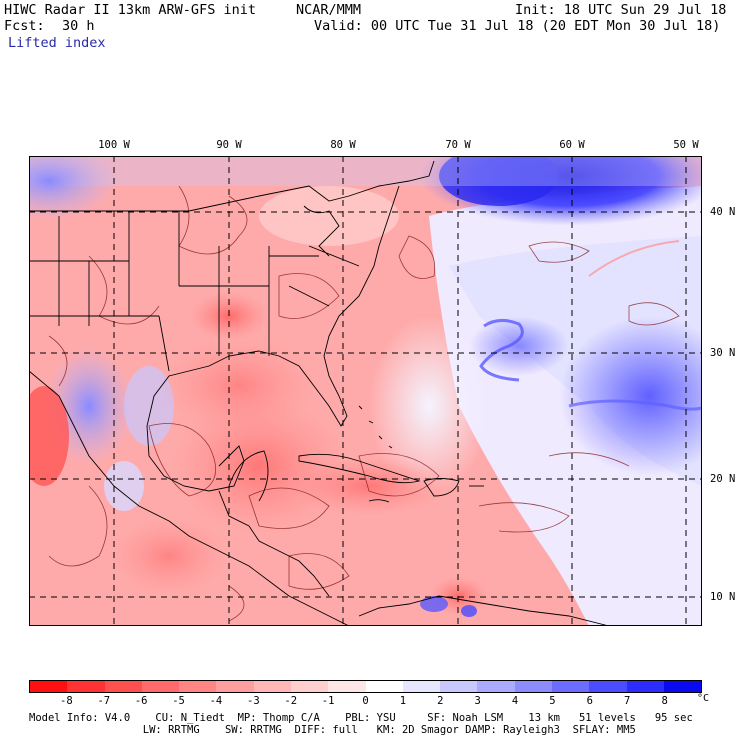  Describe the element at coordinates (178, 701) in the screenshot. I see `colorbar-tick-label: -5` at that location.